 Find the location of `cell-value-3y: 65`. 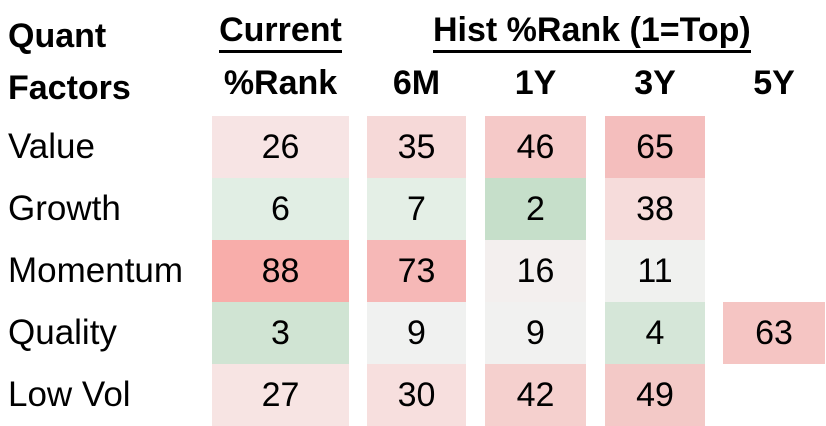

cell-value-3y: 65 is located at coordinates (655, 147).